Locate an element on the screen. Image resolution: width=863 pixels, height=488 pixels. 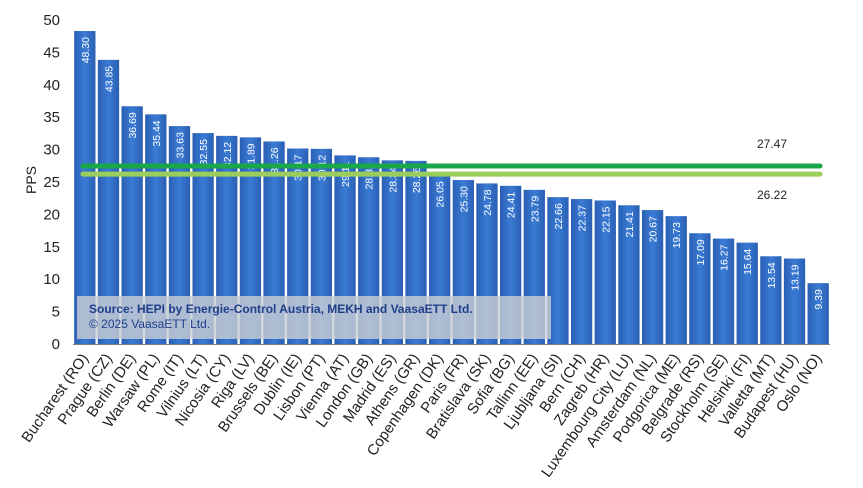
y-tick-label: 40 is located at coordinates (51, 85).